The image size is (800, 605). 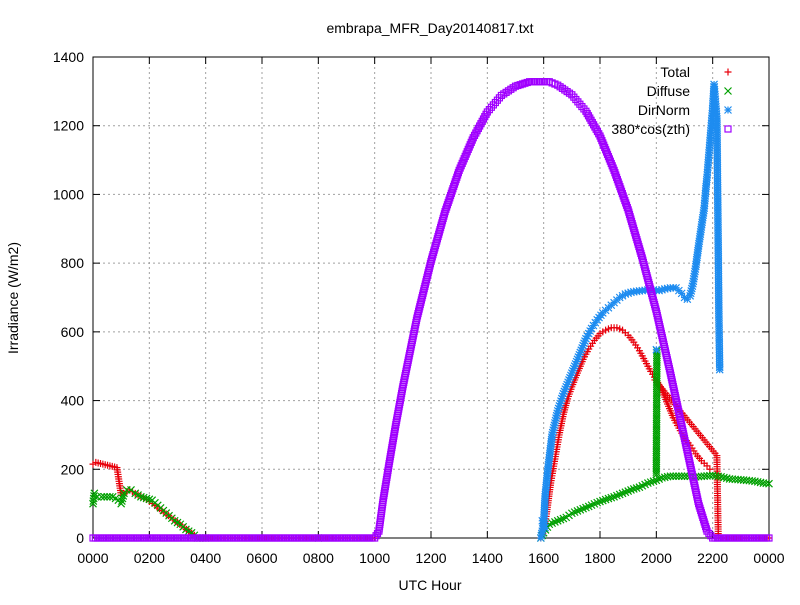 What do you see at coordinates (374, 558) in the screenshot?
I see `x-tick-label: 1000` at bounding box center [374, 558].